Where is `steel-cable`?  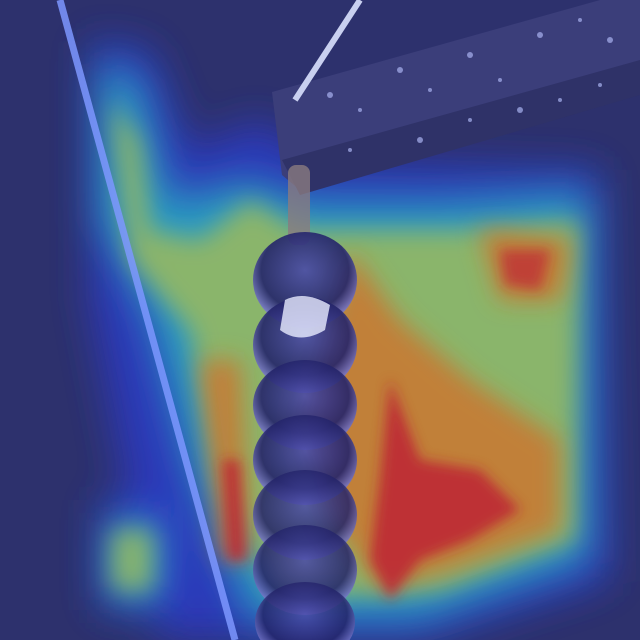
steel-cable is located at coordinates (327, 51).